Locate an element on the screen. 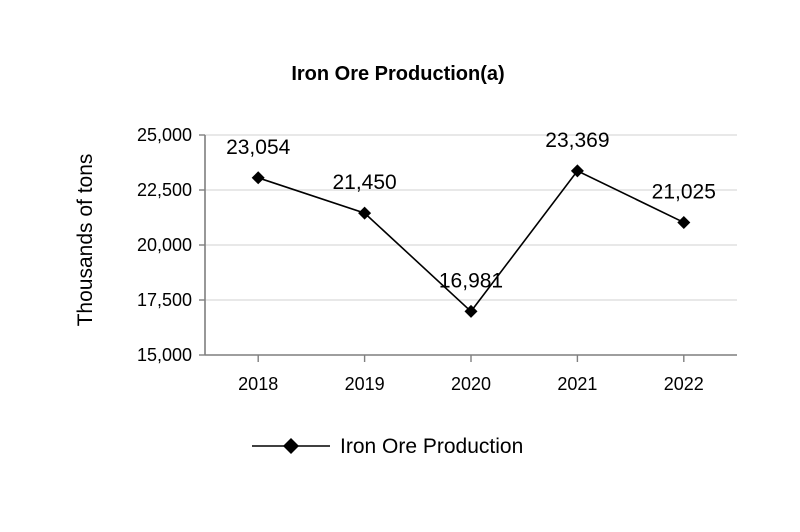 This screenshot has width=800, height=532. data-label-2019: 21,450 is located at coordinates (364, 182).